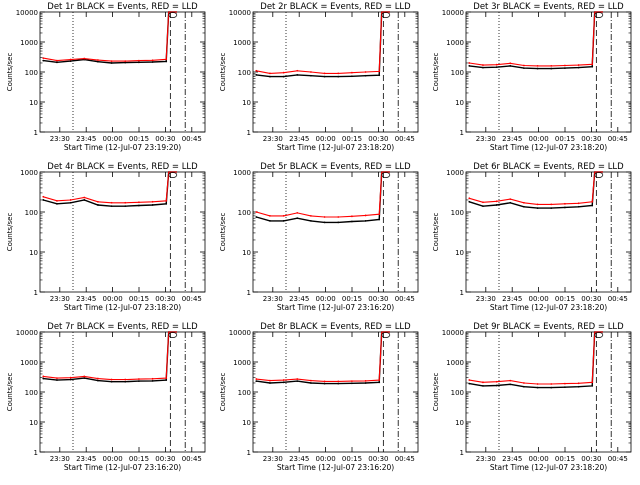 This screenshot has height=485, width=640. I want to click on chart-title: Det 1r BLACK = Events, RED = LLD, so click(122, 7).